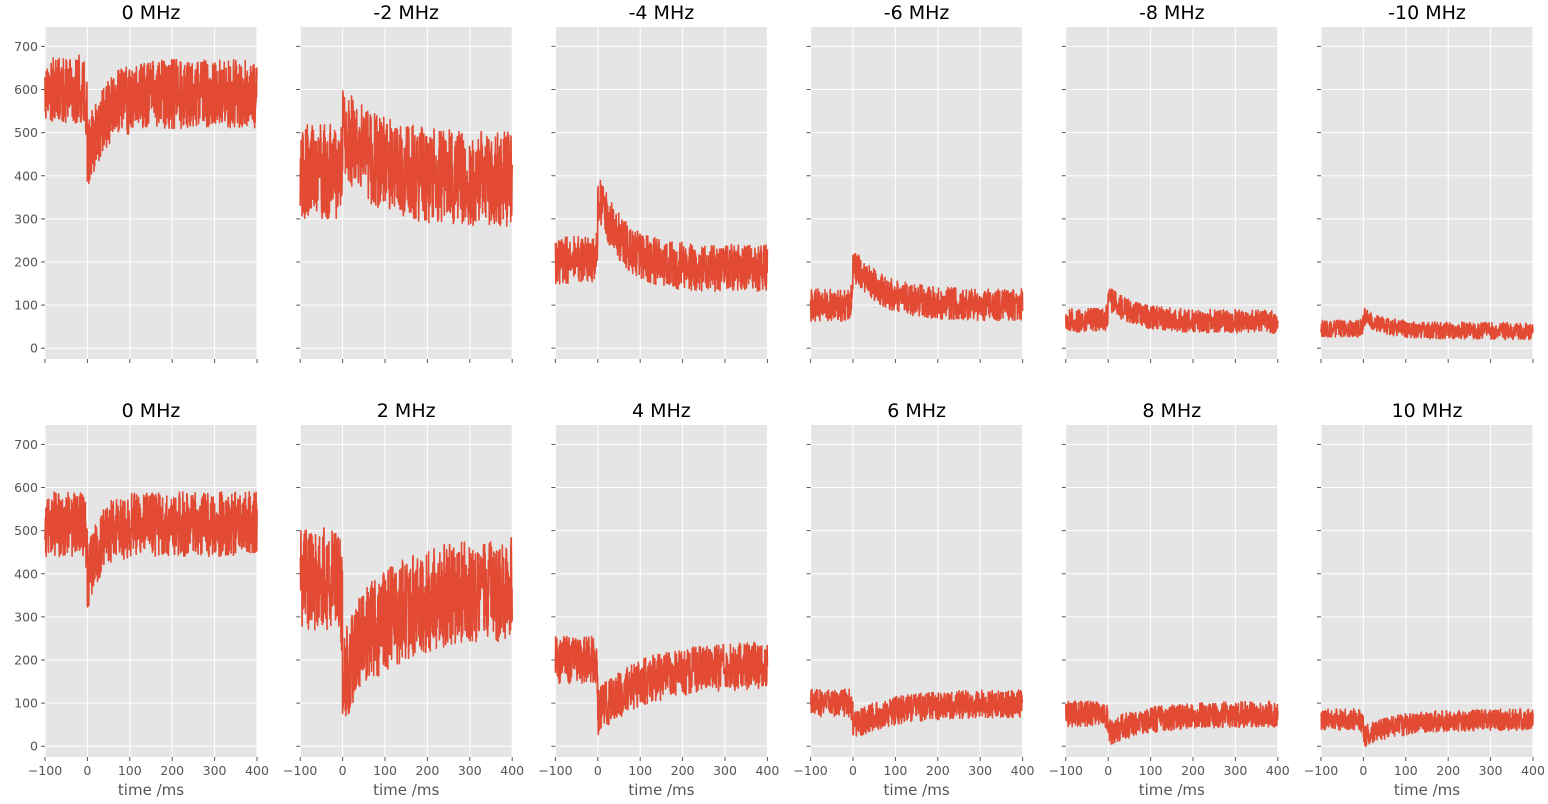 The image size is (1548, 804). What do you see at coordinates (1427, 13) in the screenshot?
I see `subplot-title: -10 MHz` at bounding box center [1427, 13].